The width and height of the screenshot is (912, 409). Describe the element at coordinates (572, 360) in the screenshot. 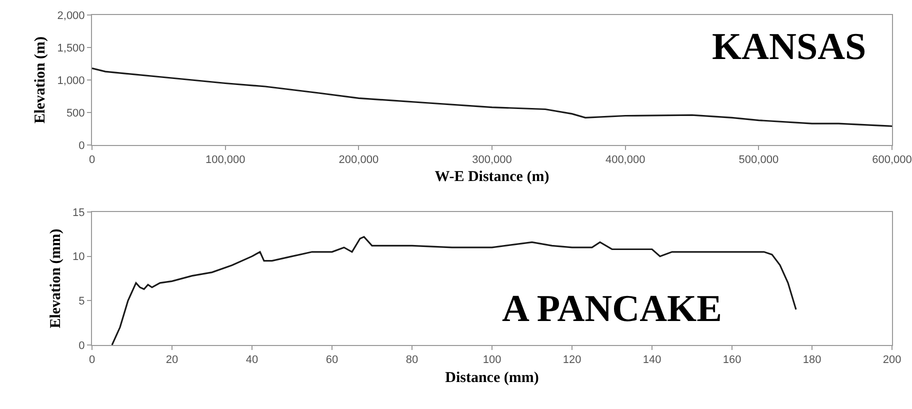

I see `x-tick-label: 120` at that location.